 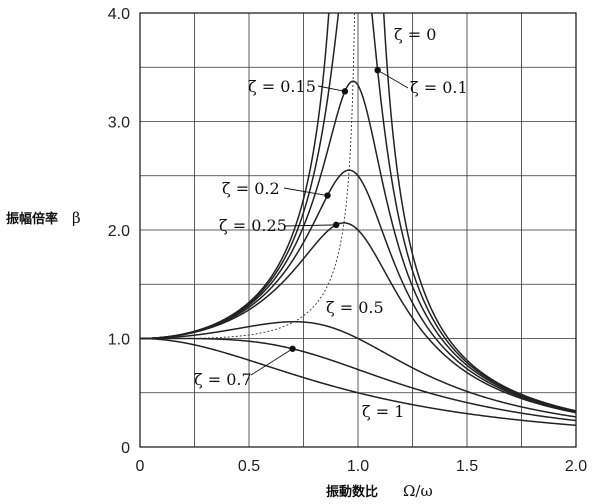 What do you see at coordinates (253, 225) in the screenshot?
I see `label-zeta-0.25: ζ = 0.25` at bounding box center [253, 225].